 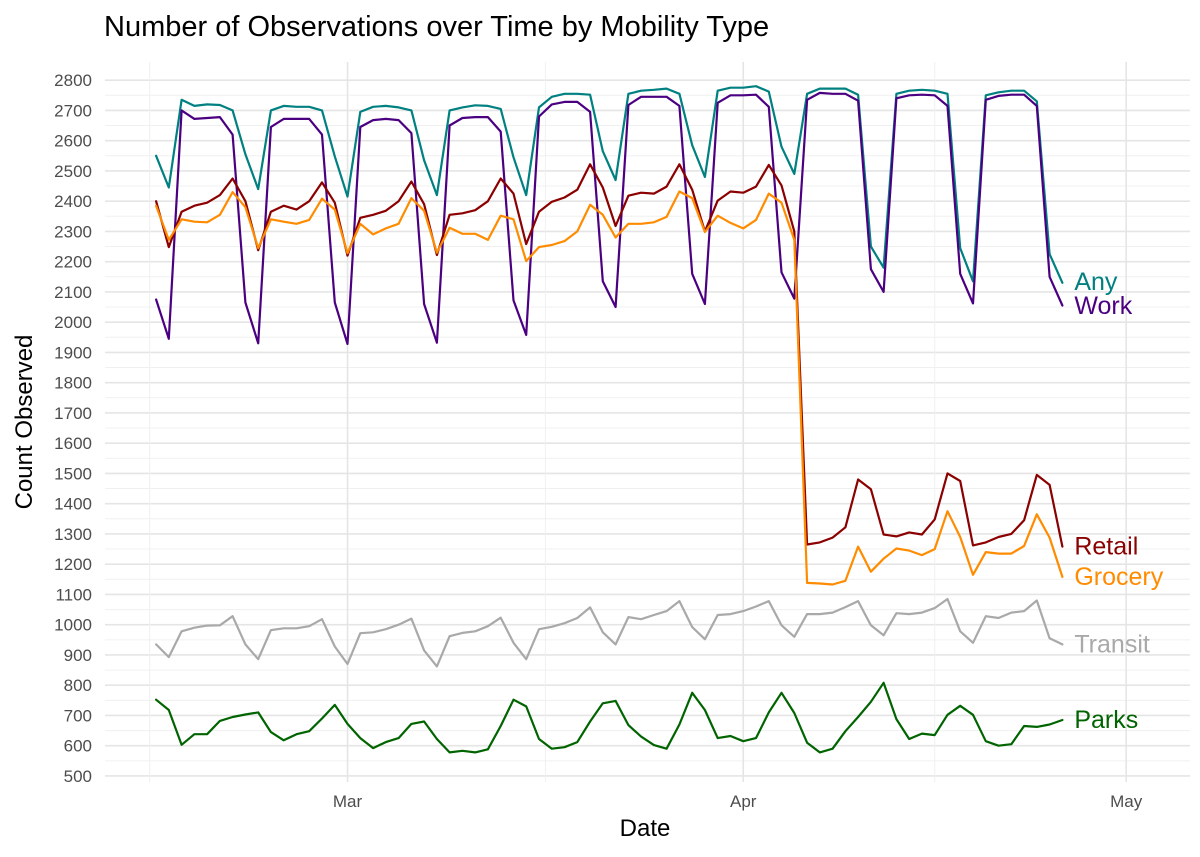 I want to click on series-label-parks: Parks, so click(x=1106, y=720).